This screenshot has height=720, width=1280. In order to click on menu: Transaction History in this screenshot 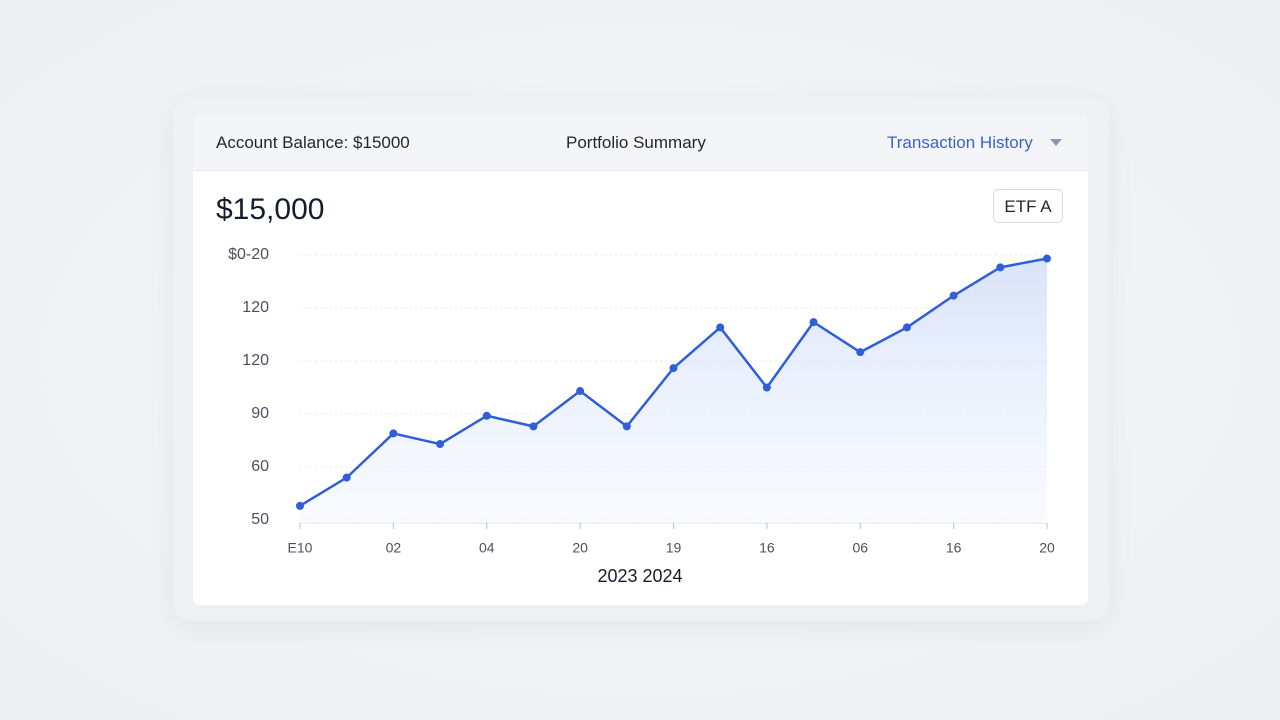, I will do `click(960, 142)`.